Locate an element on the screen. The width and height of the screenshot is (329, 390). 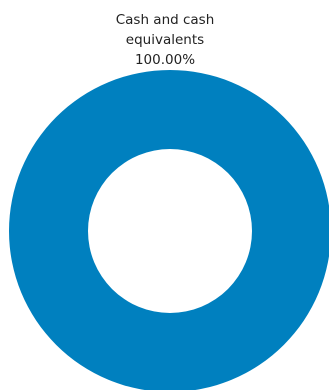
slice-label-line-2: equivalents is located at coordinates (165, 40).